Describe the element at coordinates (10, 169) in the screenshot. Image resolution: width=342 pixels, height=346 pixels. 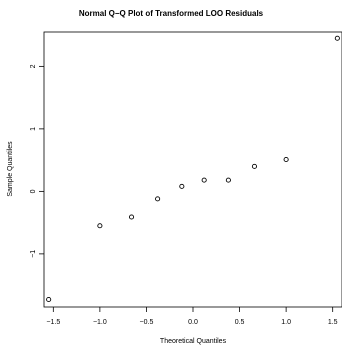
I see `y-axis-label: Sample Quantiles` at that location.